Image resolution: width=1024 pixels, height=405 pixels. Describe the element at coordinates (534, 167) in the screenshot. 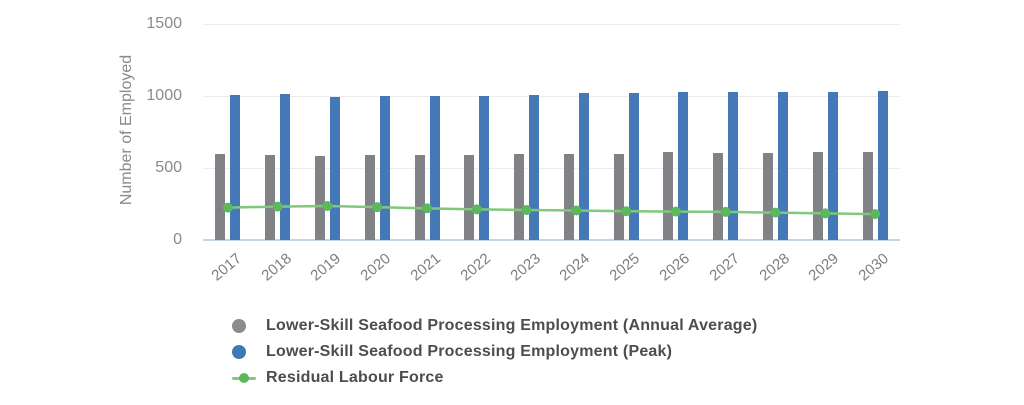

I see `peak-bar-2023` at that location.